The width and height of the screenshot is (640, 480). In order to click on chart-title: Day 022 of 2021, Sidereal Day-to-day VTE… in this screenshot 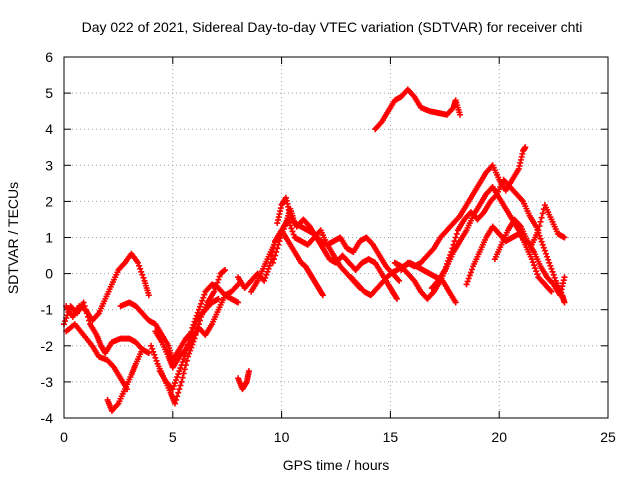, I will do `click(332, 27)`.